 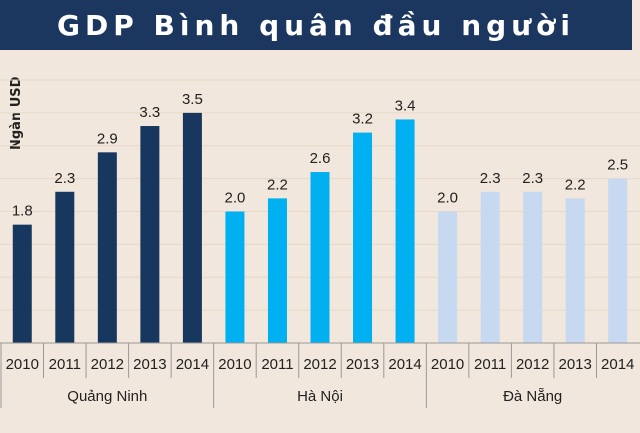 I want to click on data-label: 2.9, so click(x=107, y=138).